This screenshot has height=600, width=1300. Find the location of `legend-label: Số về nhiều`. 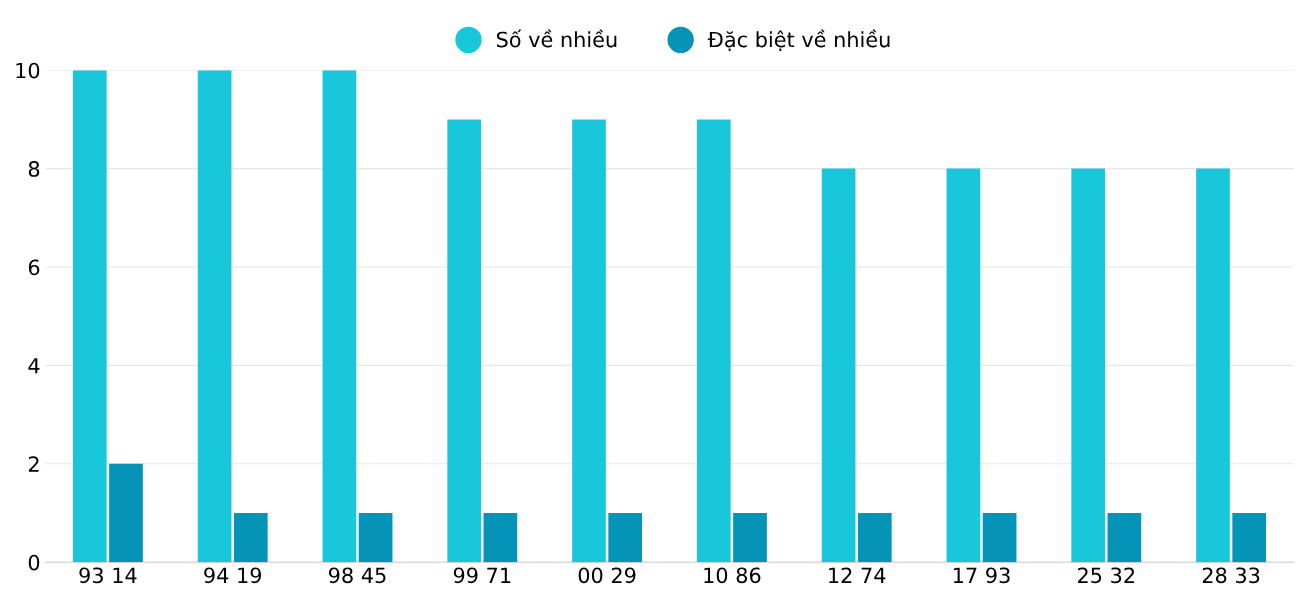

legend-label: Số về nhiều is located at coordinates (556, 38).